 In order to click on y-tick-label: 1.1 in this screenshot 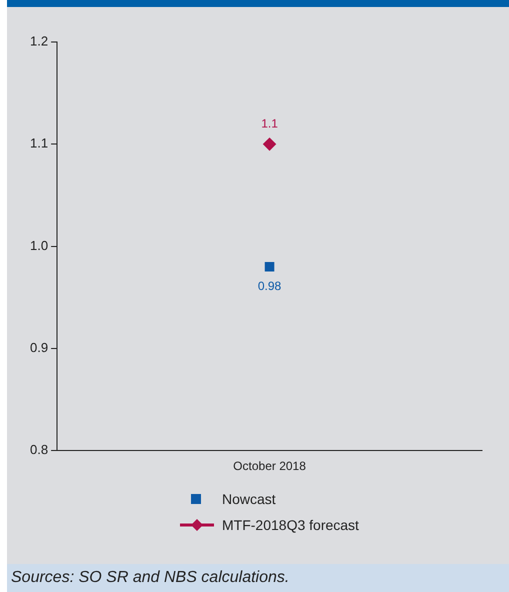, I will do `click(39, 143)`.